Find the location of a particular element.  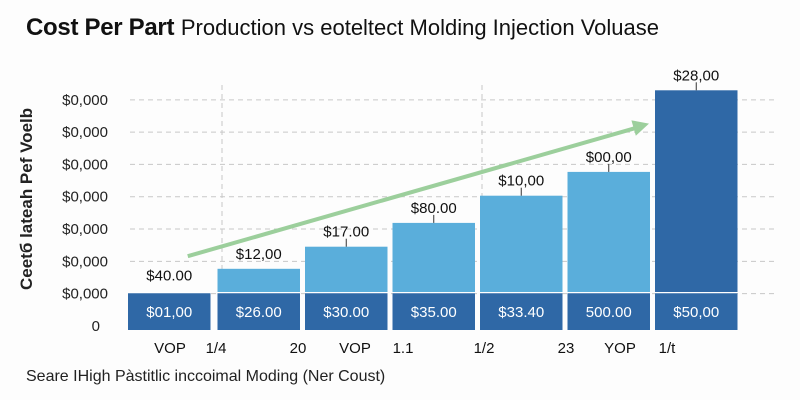

x-tick-label: YOP is located at coordinates (620, 348).